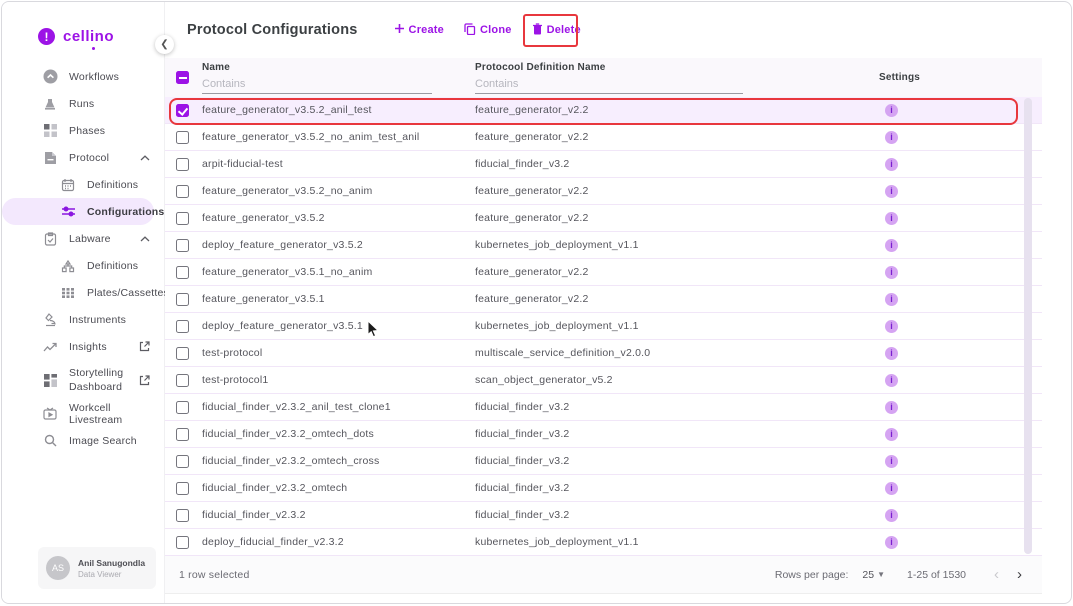 The image size is (1073, 606). Describe the element at coordinates (83, 30) in the screenshot. I see `brand-logo: ! cellino` at that location.